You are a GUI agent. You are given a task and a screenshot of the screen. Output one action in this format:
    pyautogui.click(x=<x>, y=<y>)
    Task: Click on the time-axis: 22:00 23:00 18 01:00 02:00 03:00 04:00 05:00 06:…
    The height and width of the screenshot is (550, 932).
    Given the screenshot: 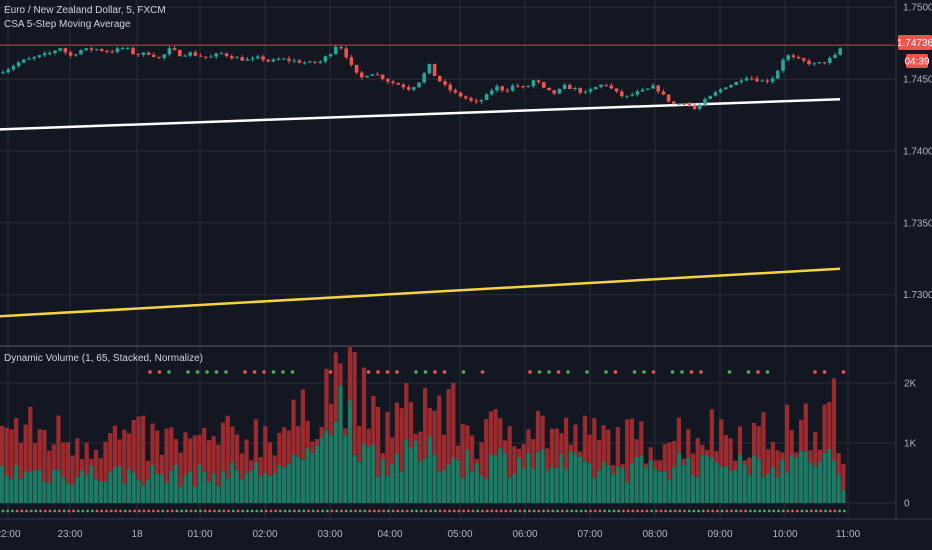 What is the action you would take?
    pyautogui.click(x=430, y=534)
    